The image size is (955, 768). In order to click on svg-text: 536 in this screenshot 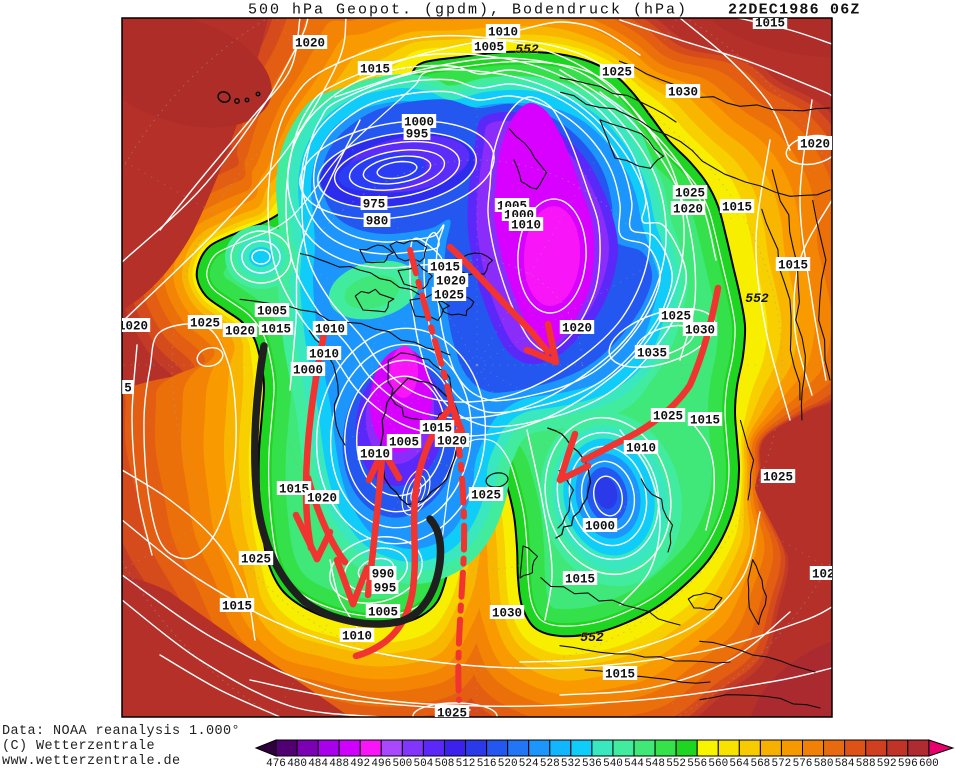, I will do `click(592, 763)`.